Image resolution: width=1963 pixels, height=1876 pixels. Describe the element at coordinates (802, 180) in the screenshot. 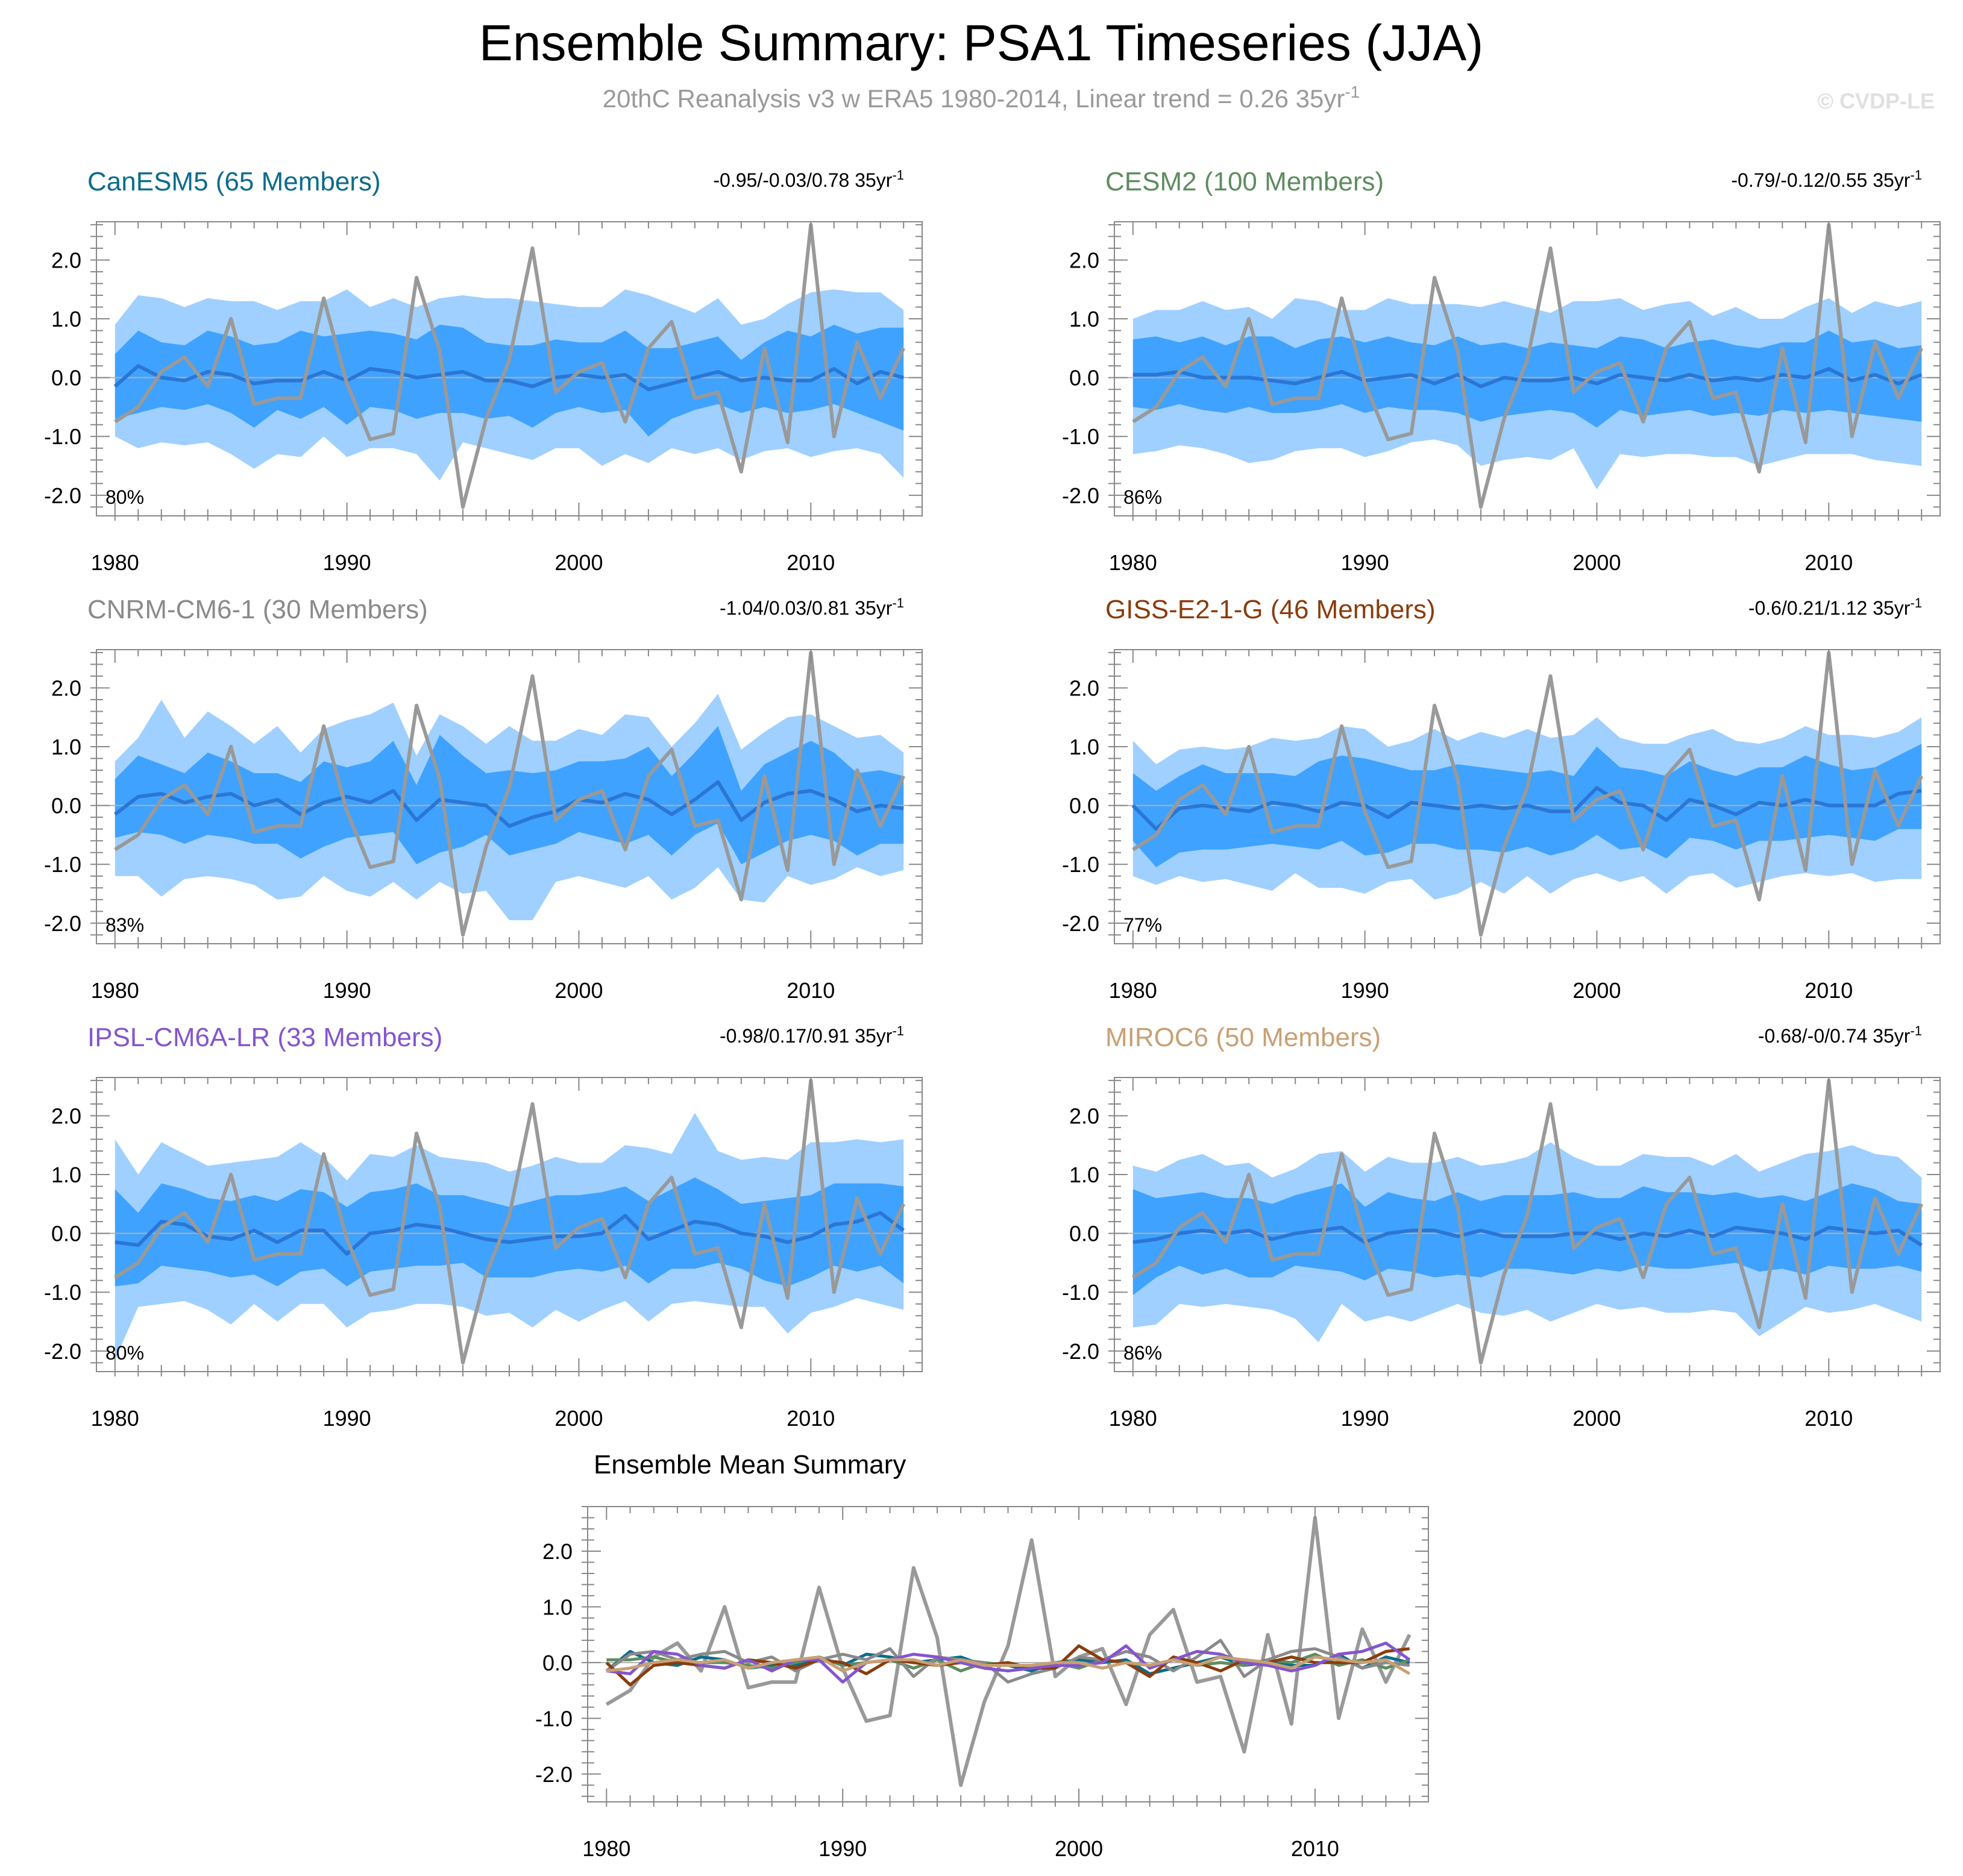

I see `trend-text: -0.95/-0.03/0.78 35yr` at that location.